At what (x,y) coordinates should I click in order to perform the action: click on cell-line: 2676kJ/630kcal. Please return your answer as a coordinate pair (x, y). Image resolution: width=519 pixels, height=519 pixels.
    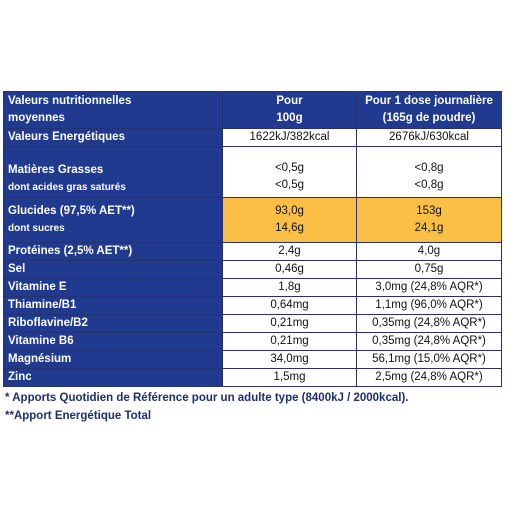
    Looking at the image, I should click on (429, 137).